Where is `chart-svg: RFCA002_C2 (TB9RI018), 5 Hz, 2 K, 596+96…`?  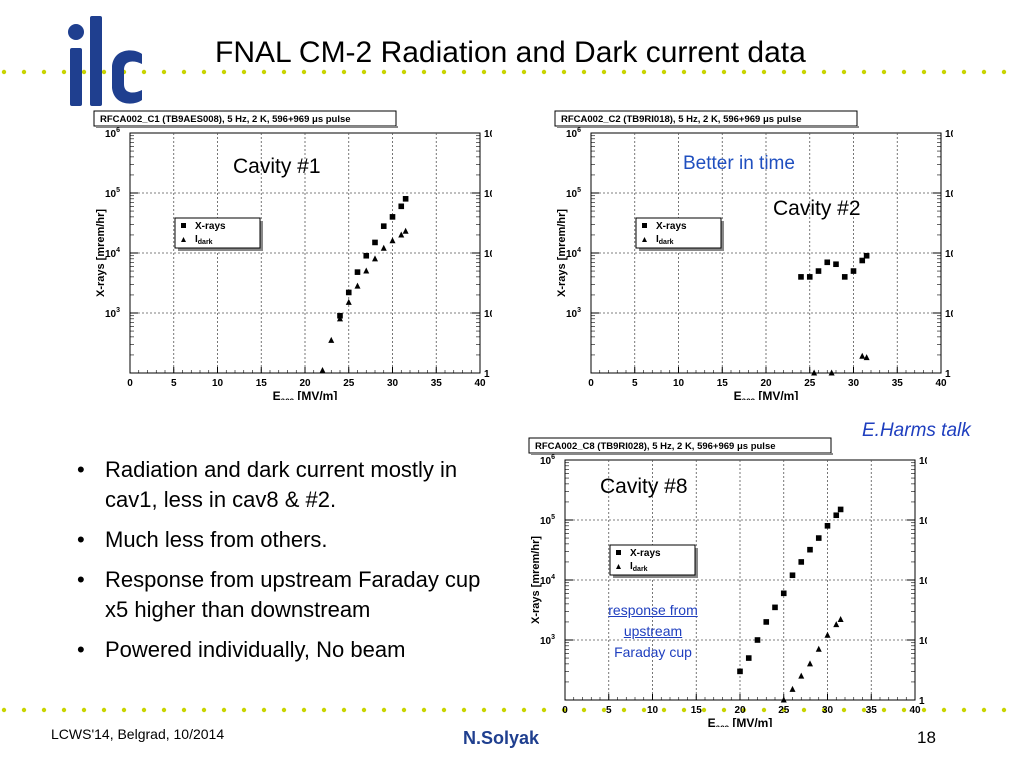 chart-svg: RFCA002_C2 (TB9RI018), 5 Hz, 2 K, 596+96… is located at coordinates (753, 255).